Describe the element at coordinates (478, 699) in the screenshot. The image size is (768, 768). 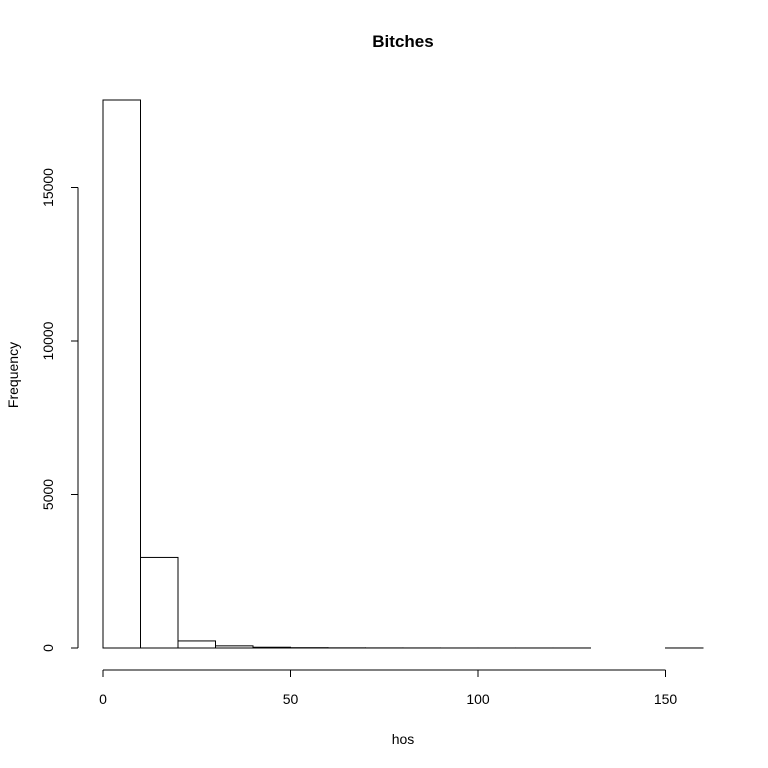
I see `x-tick-label: 100` at that location.